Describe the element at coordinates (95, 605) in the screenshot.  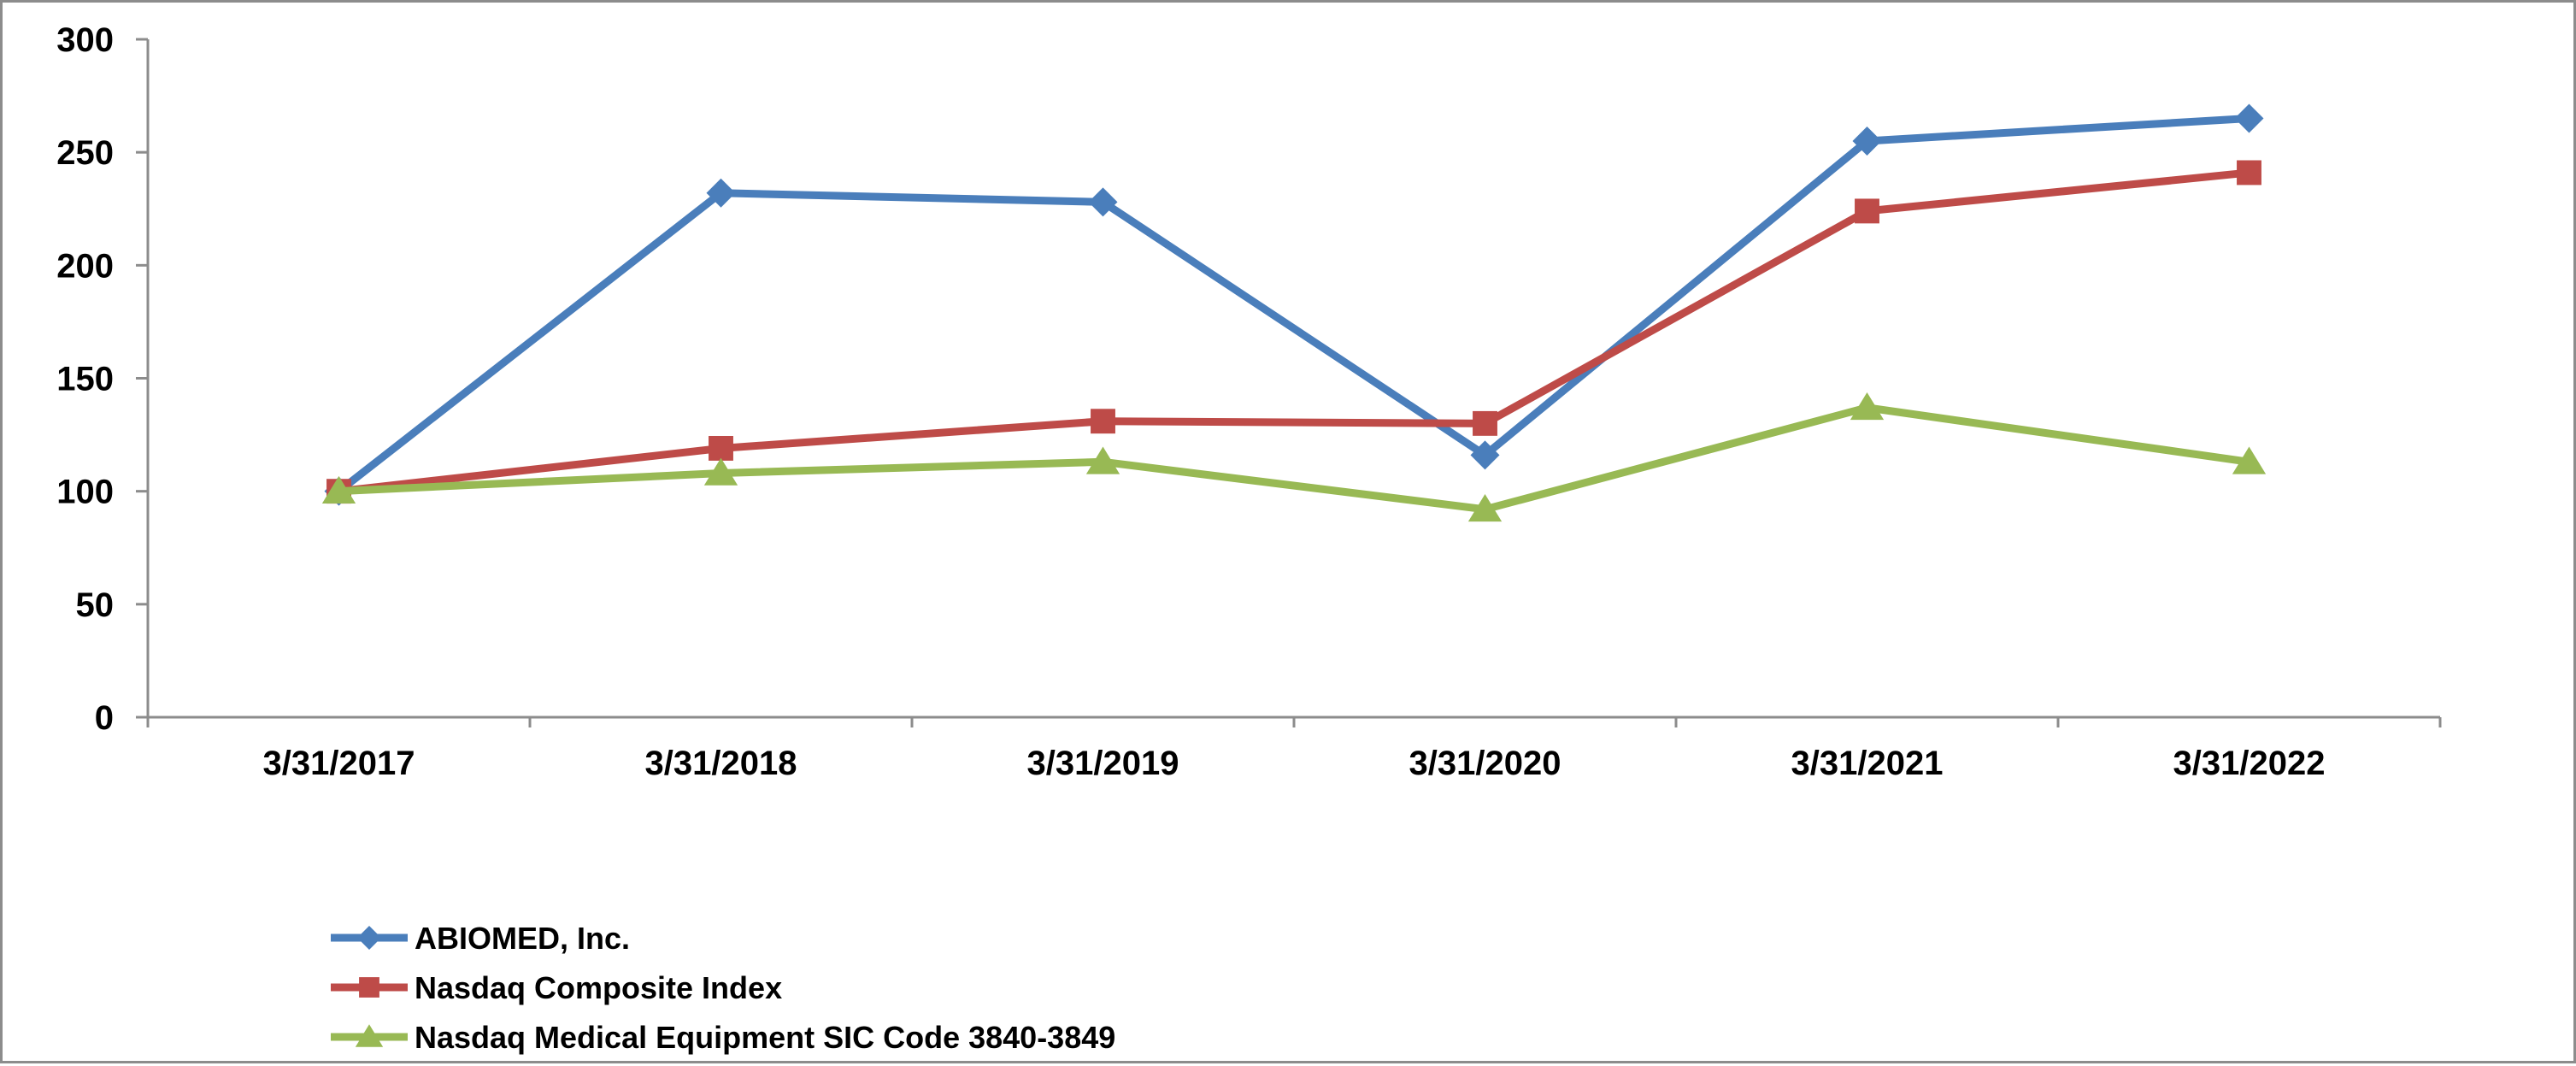
I see `y-tick-label: 50` at that location.